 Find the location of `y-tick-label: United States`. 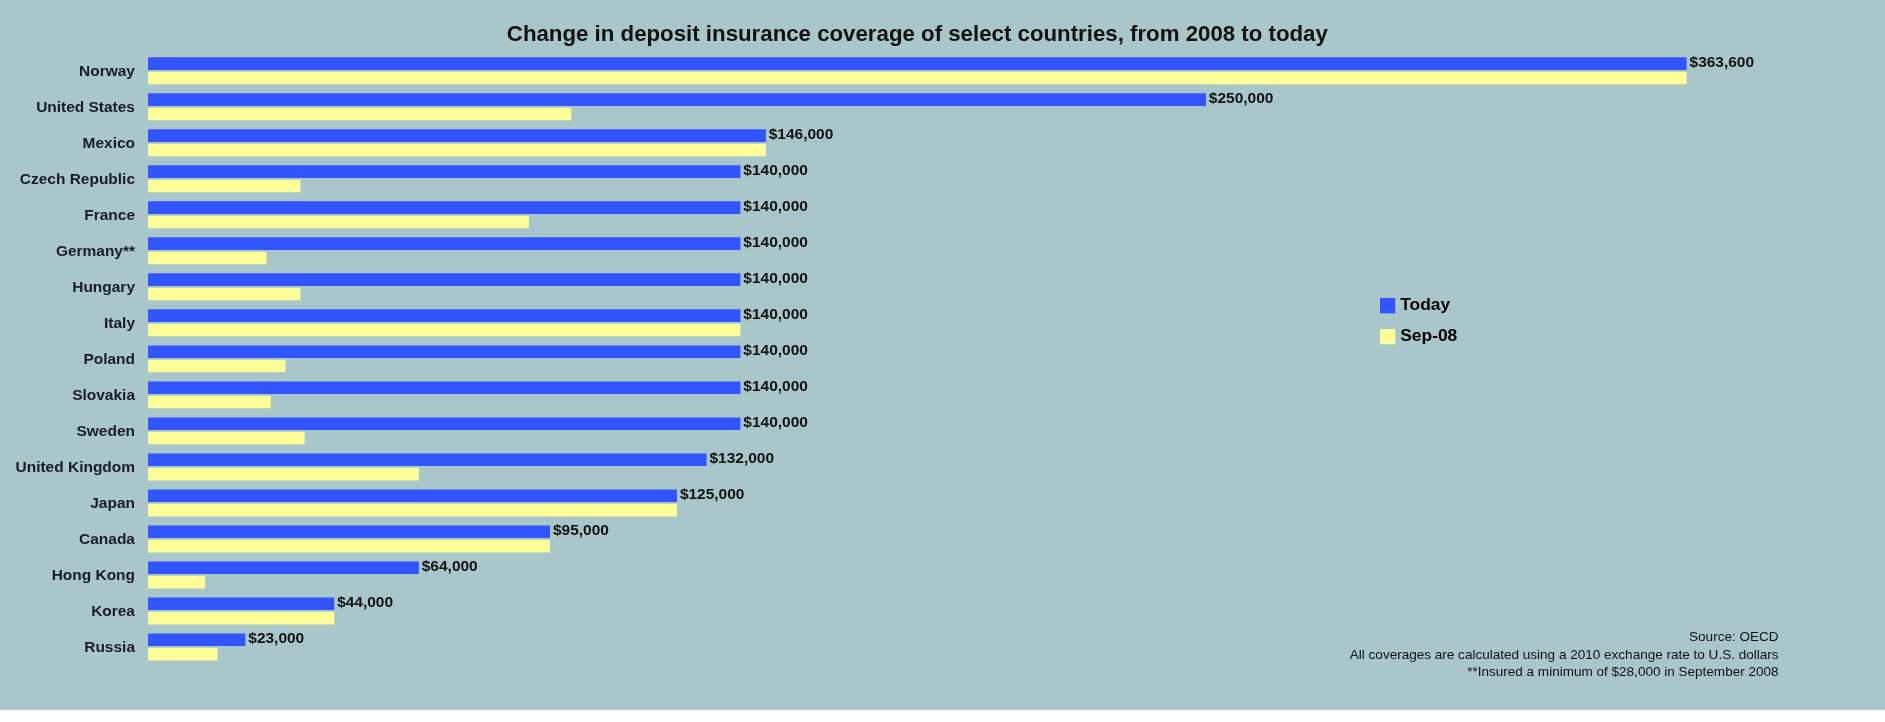

y-tick-label: United States is located at coordinates (85, 106).